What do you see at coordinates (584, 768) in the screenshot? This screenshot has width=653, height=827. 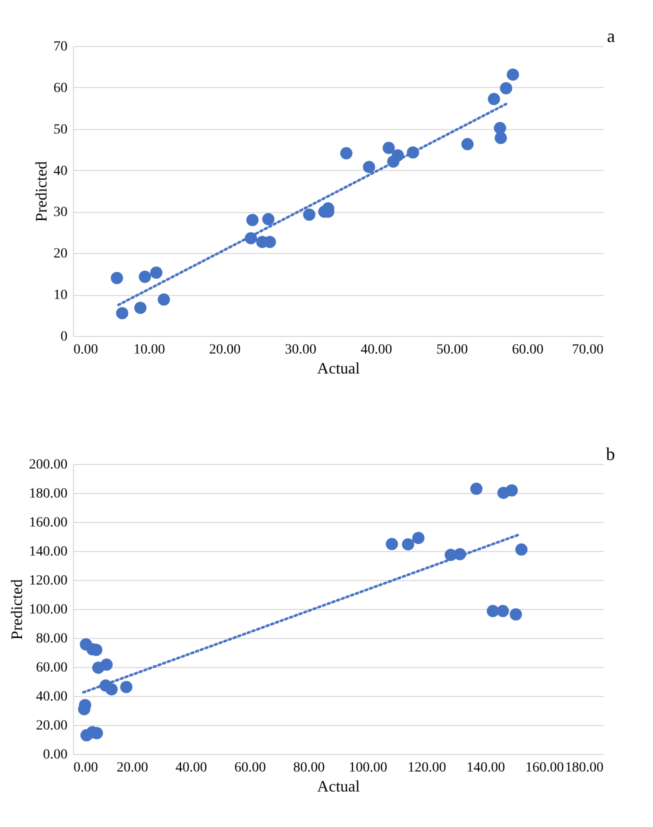 I see `x-tick-label: 180.00` at bounding box center [584, 768].